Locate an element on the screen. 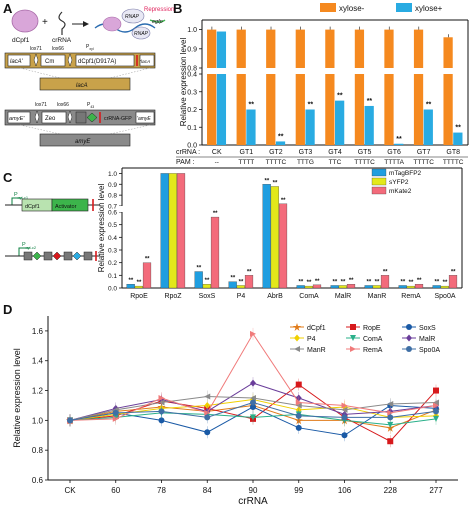  c-category-label: P4 is located at coordinates (241, 296).